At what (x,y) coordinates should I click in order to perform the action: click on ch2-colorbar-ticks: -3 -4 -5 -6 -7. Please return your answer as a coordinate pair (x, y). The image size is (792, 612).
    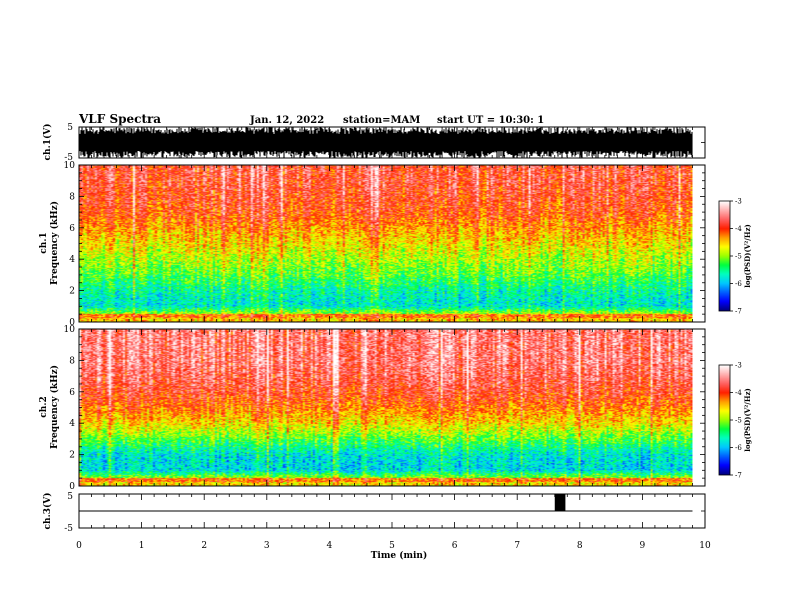
    Looking at the image, I should click on (736, 421).